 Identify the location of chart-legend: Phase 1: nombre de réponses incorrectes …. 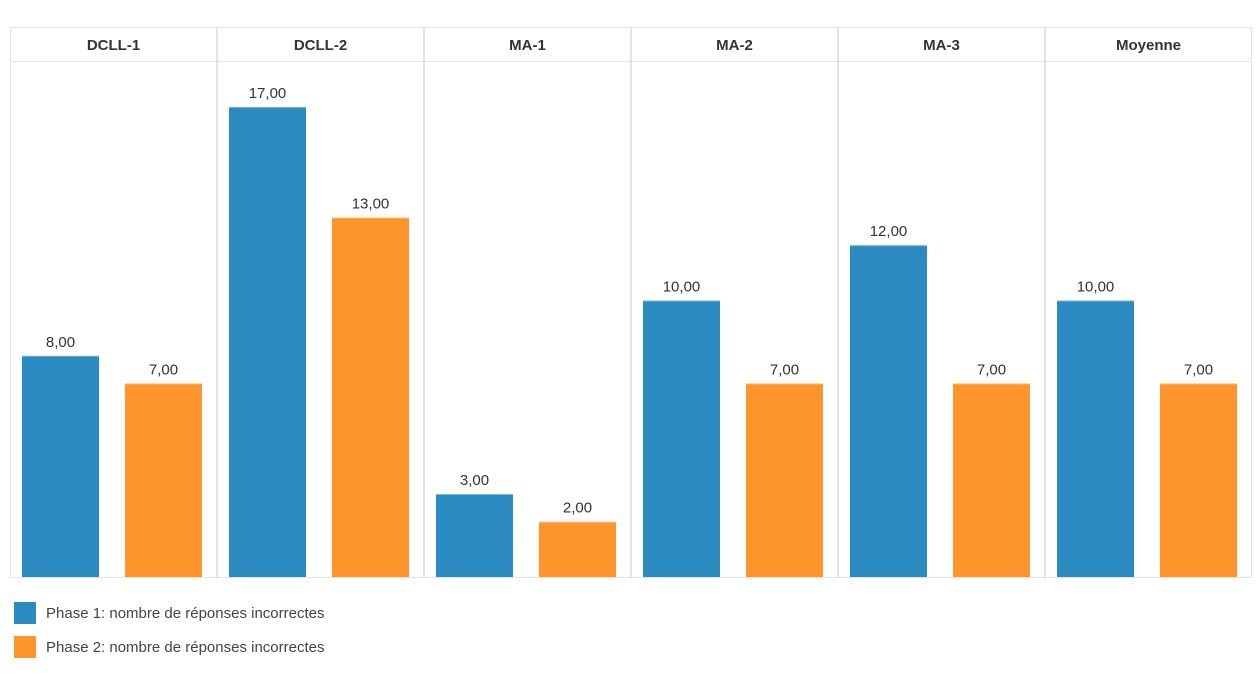
(169, 630).